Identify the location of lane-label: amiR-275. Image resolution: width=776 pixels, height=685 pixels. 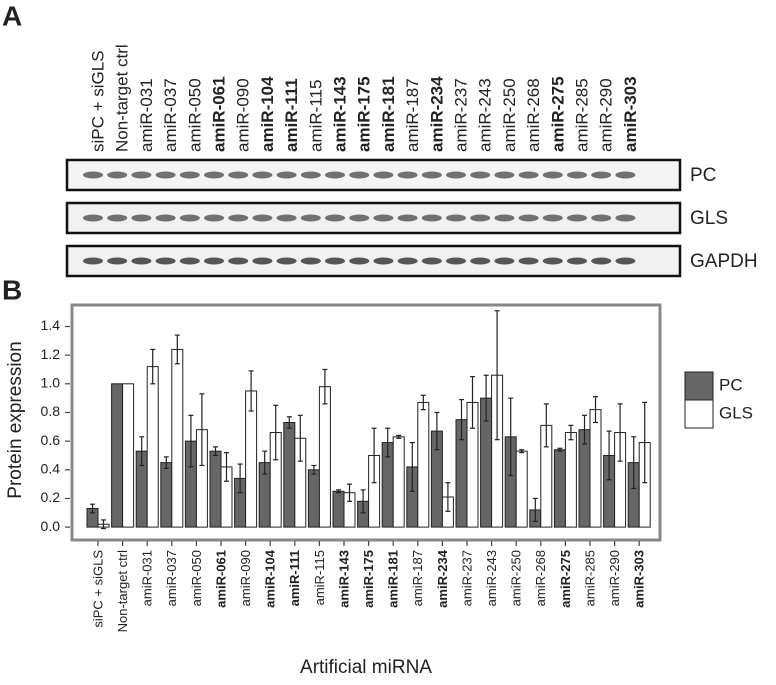
(557, 114).